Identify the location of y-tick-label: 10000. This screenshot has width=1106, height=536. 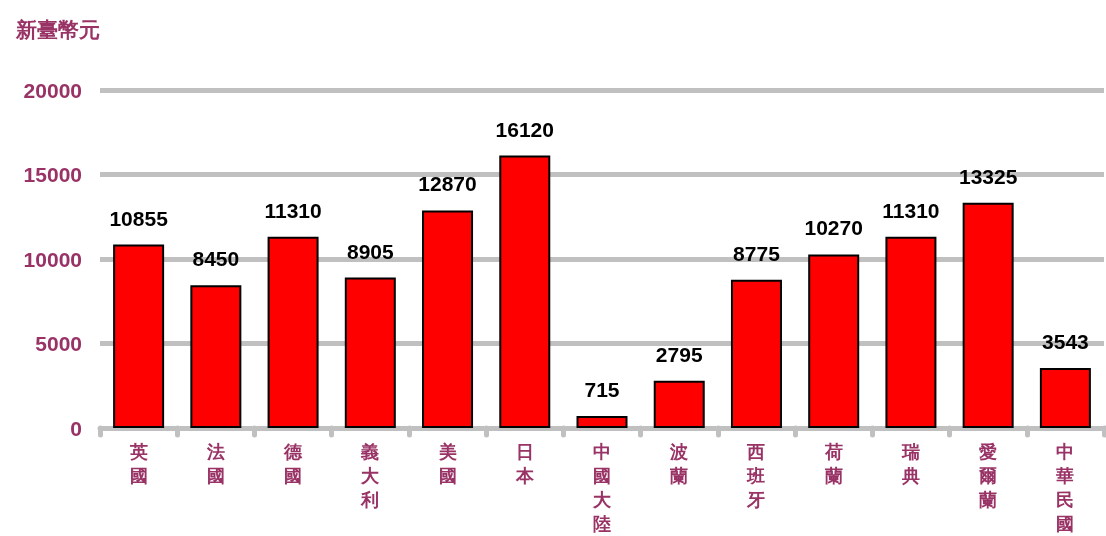
(52, 259).